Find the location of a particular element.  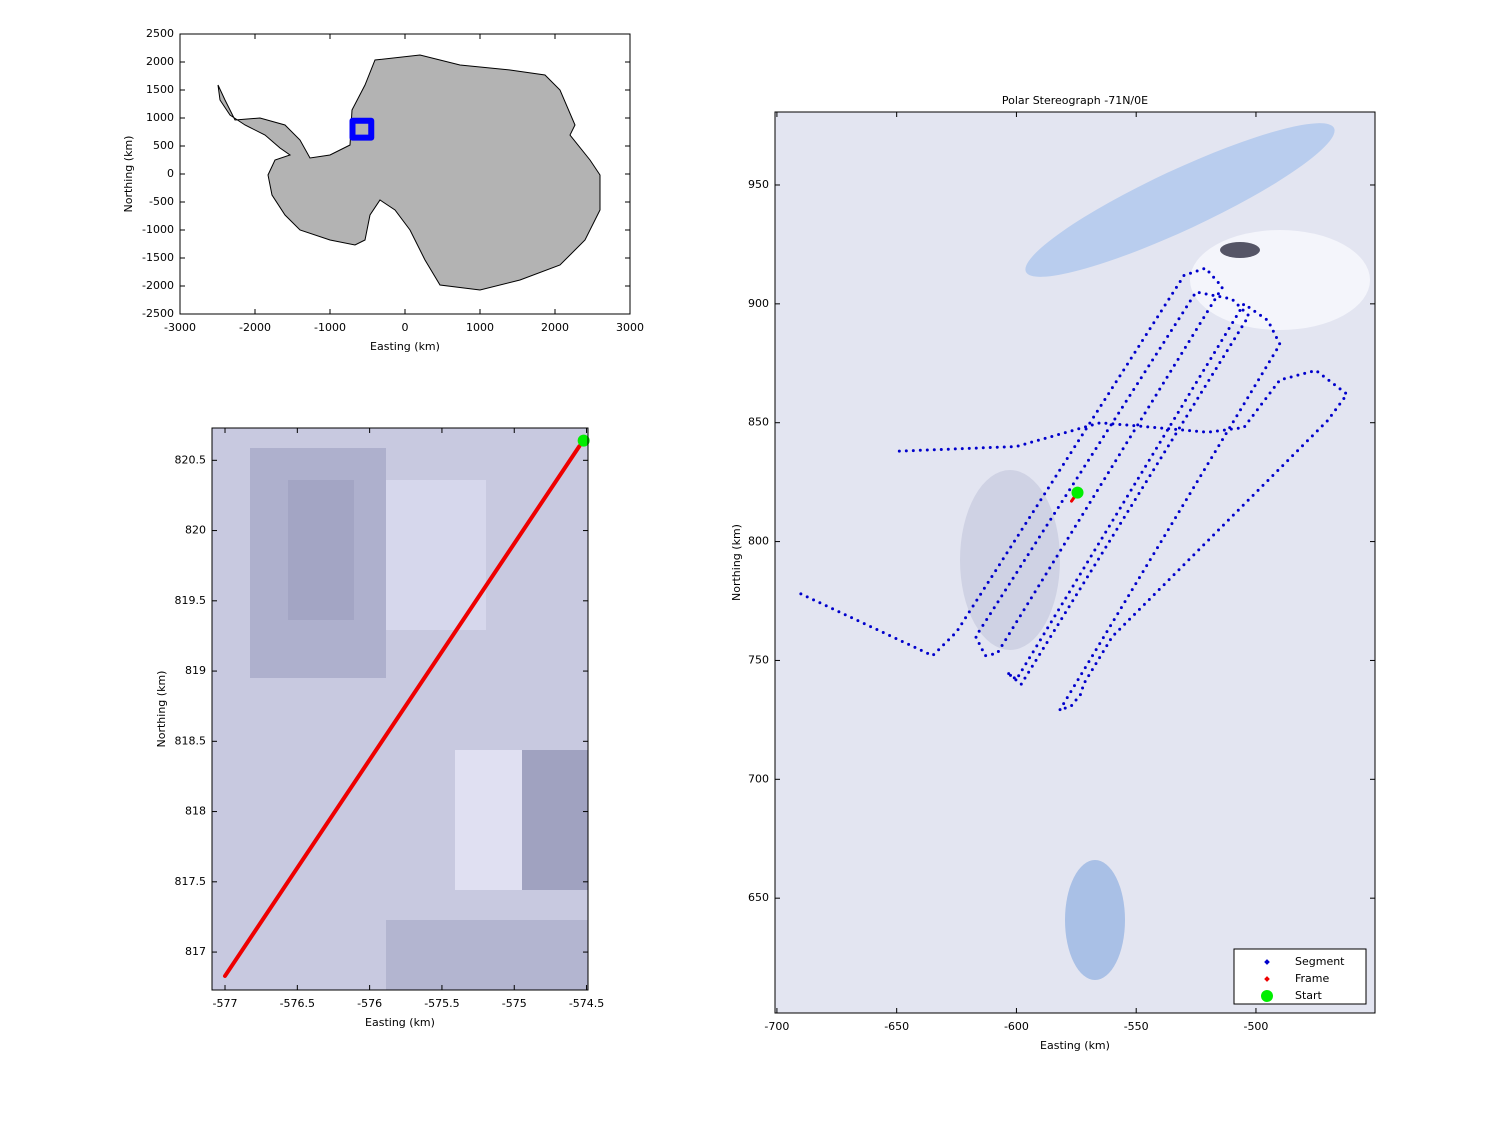

x-tick-label: -575 is located at coordinates (514, 1003).